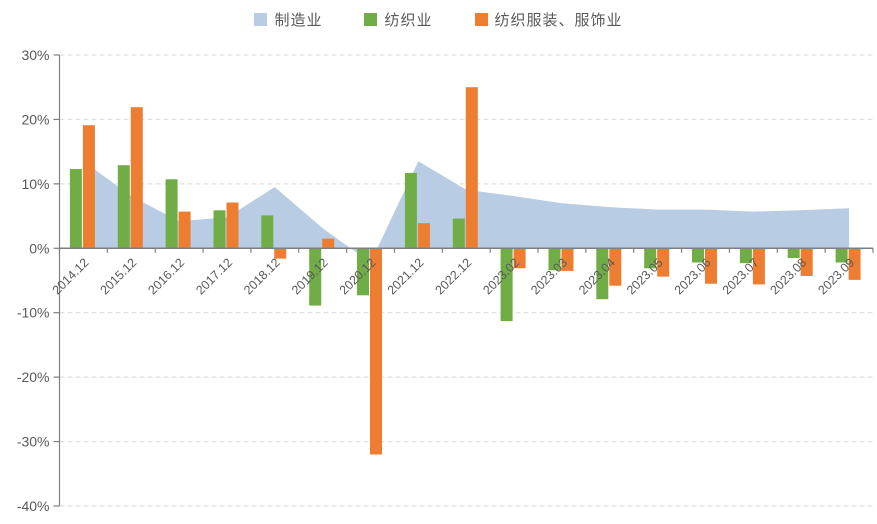  I want to click on chart-legend: 制造业 纺织业 纺织服装、服饰业, so click(438, 19).